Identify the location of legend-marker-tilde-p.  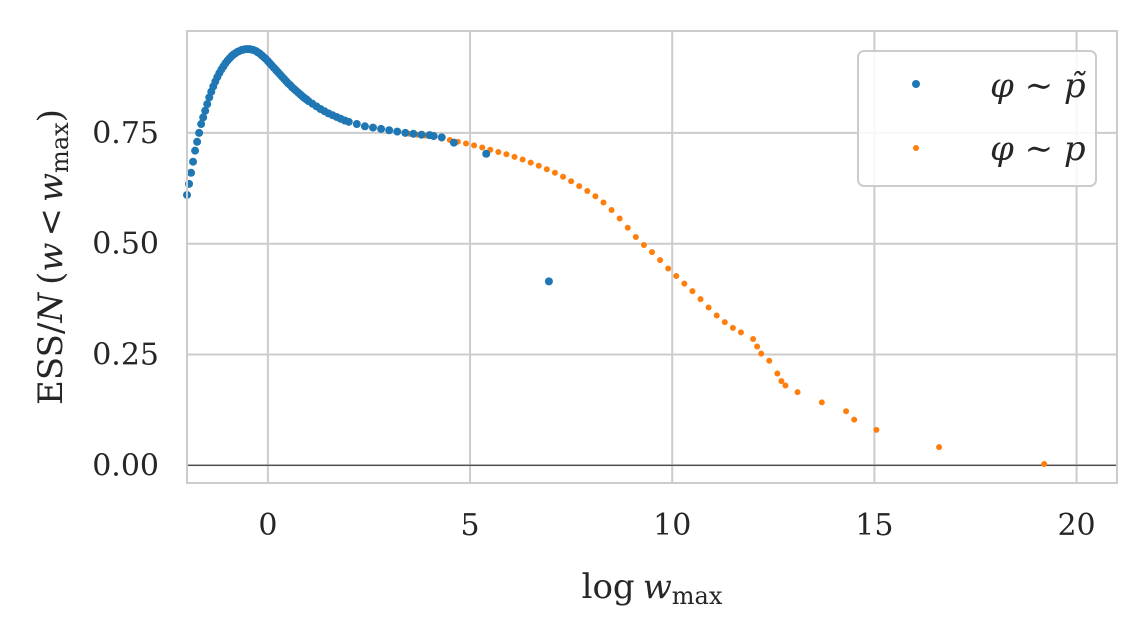
(916, 84).